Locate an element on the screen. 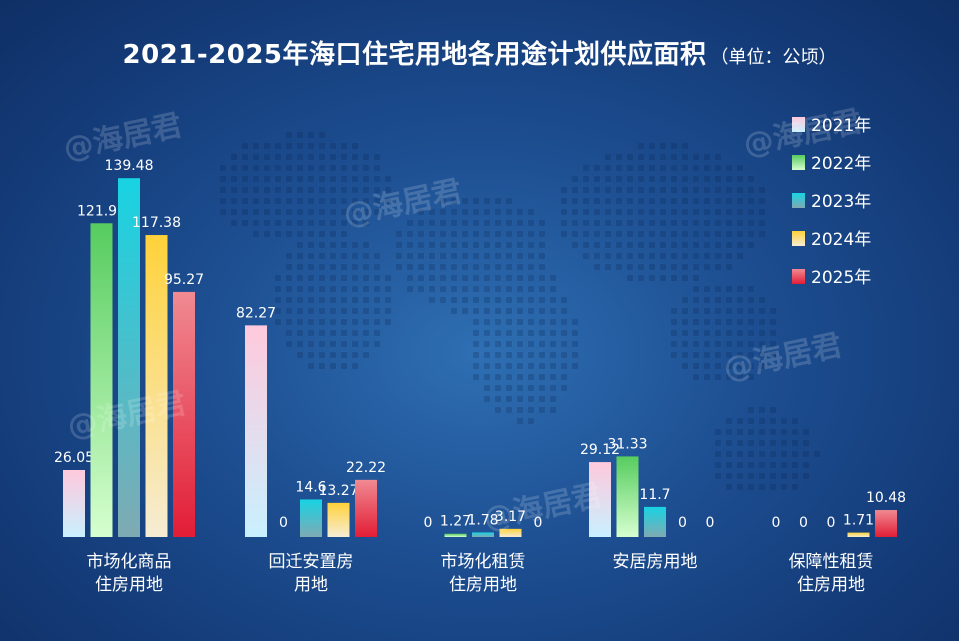 This screenshot has height=641, width=959. legend-label: 2023年 is located at coordinates (841, 202).